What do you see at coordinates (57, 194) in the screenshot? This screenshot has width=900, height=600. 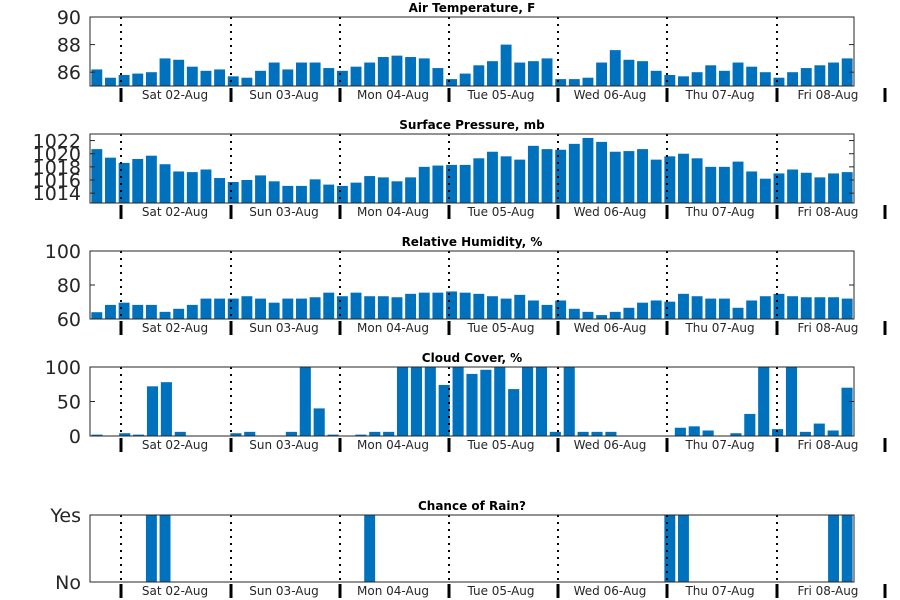 I see `ytick-label-1-0: 1014` at bounding box center [57, 194].